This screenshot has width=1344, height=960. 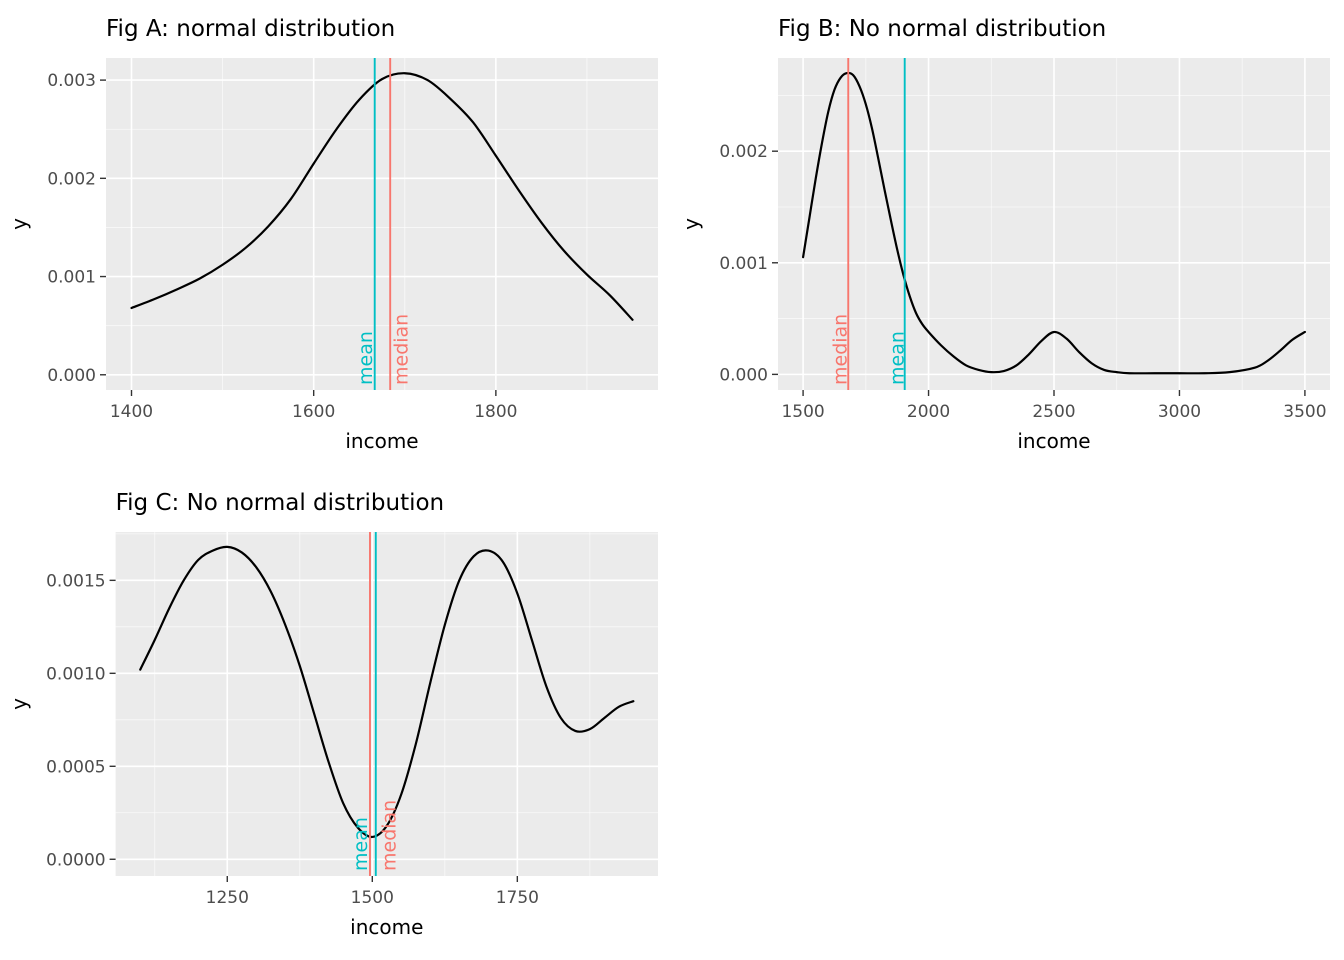 I want to click on x-tick-label: 1250, so click(x=227, y=898).